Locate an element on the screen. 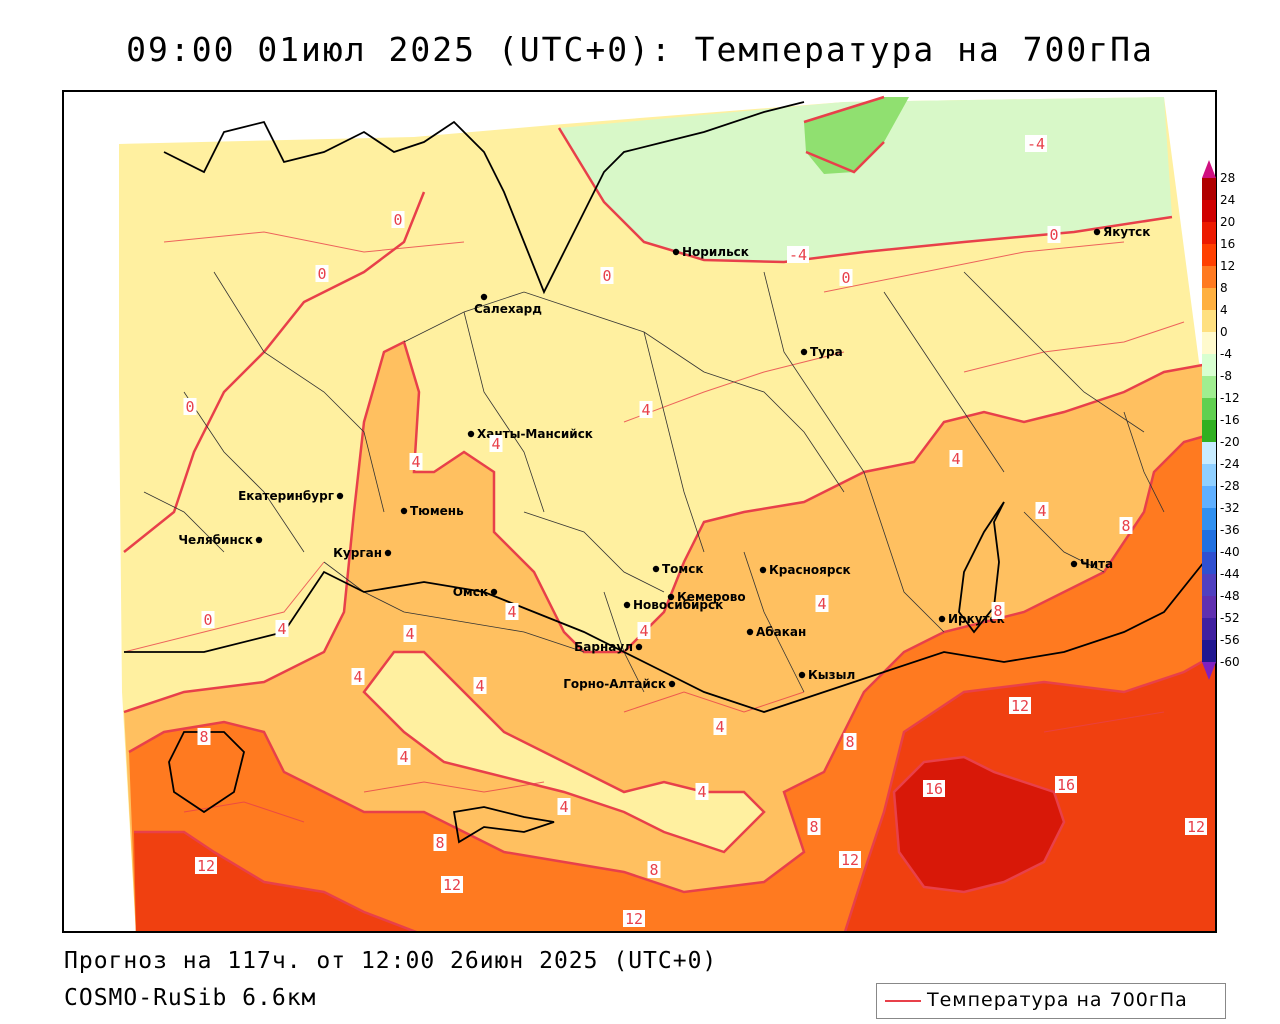 The image size is (1280, 1024). city-label: Салехард is located at coordinates (508, 309).